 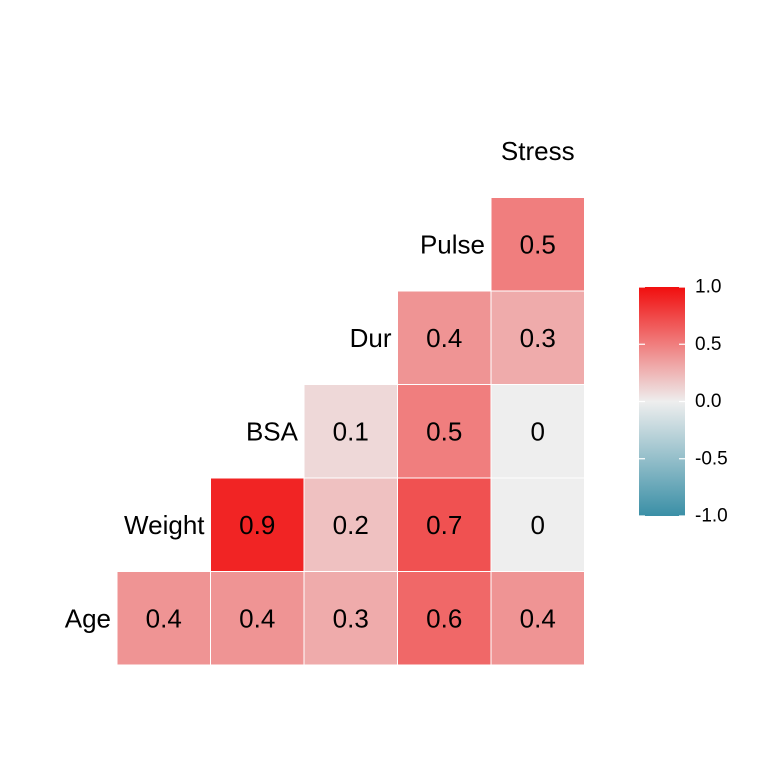 What do you see at coordinates (164, 525) in the screenshot?
I see `variable-label-weight: Weight` at bounding box center [164, 525].